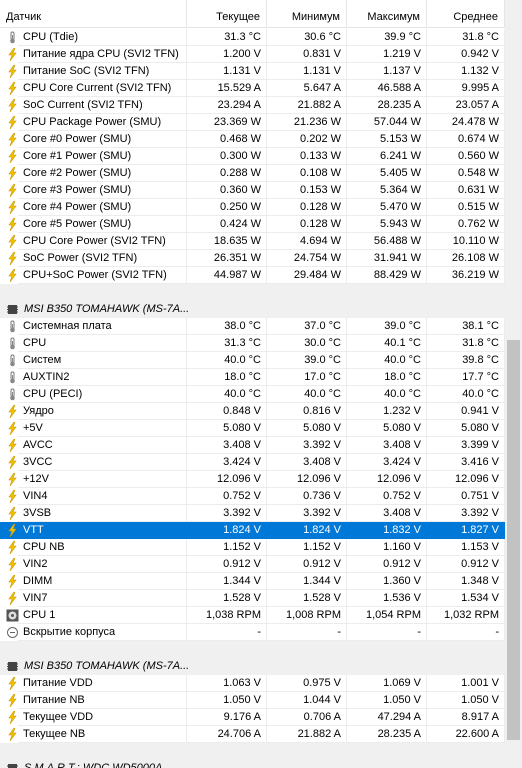 This screenshot has height=768, width=522. I want to click on sensor-value: 39.8 °C, so click(466, 360).